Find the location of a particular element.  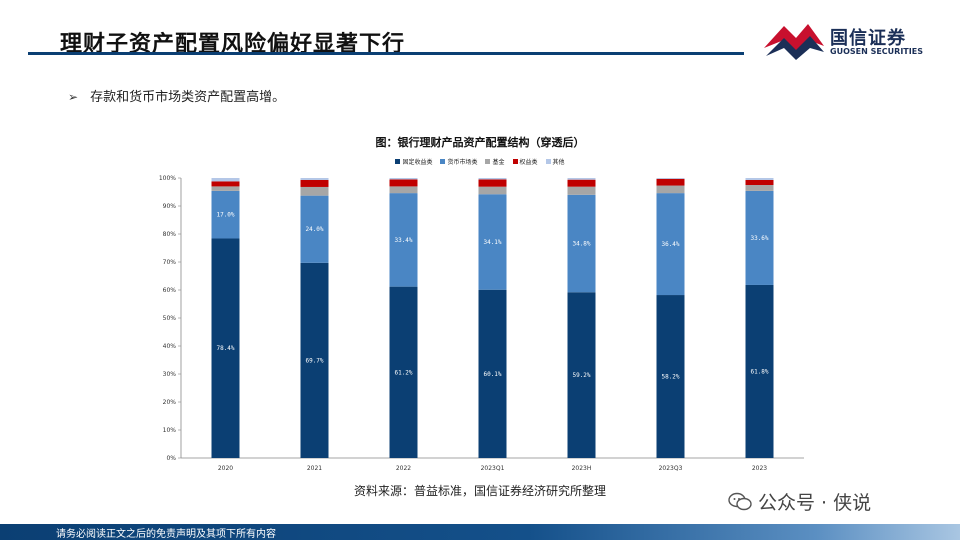

bar-segment-2021-固定收益类 is located at coordinates (314, 360).